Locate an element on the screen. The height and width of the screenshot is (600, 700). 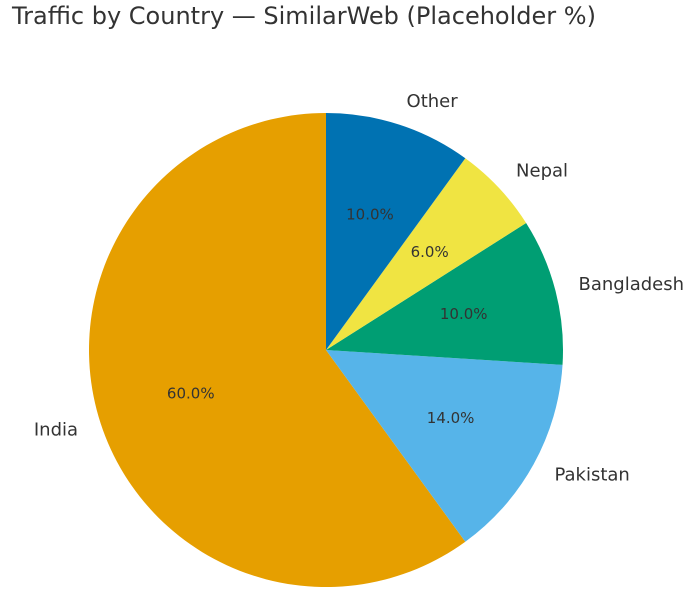
slice-label: Bangladesh is located at coordinates (632, 284).